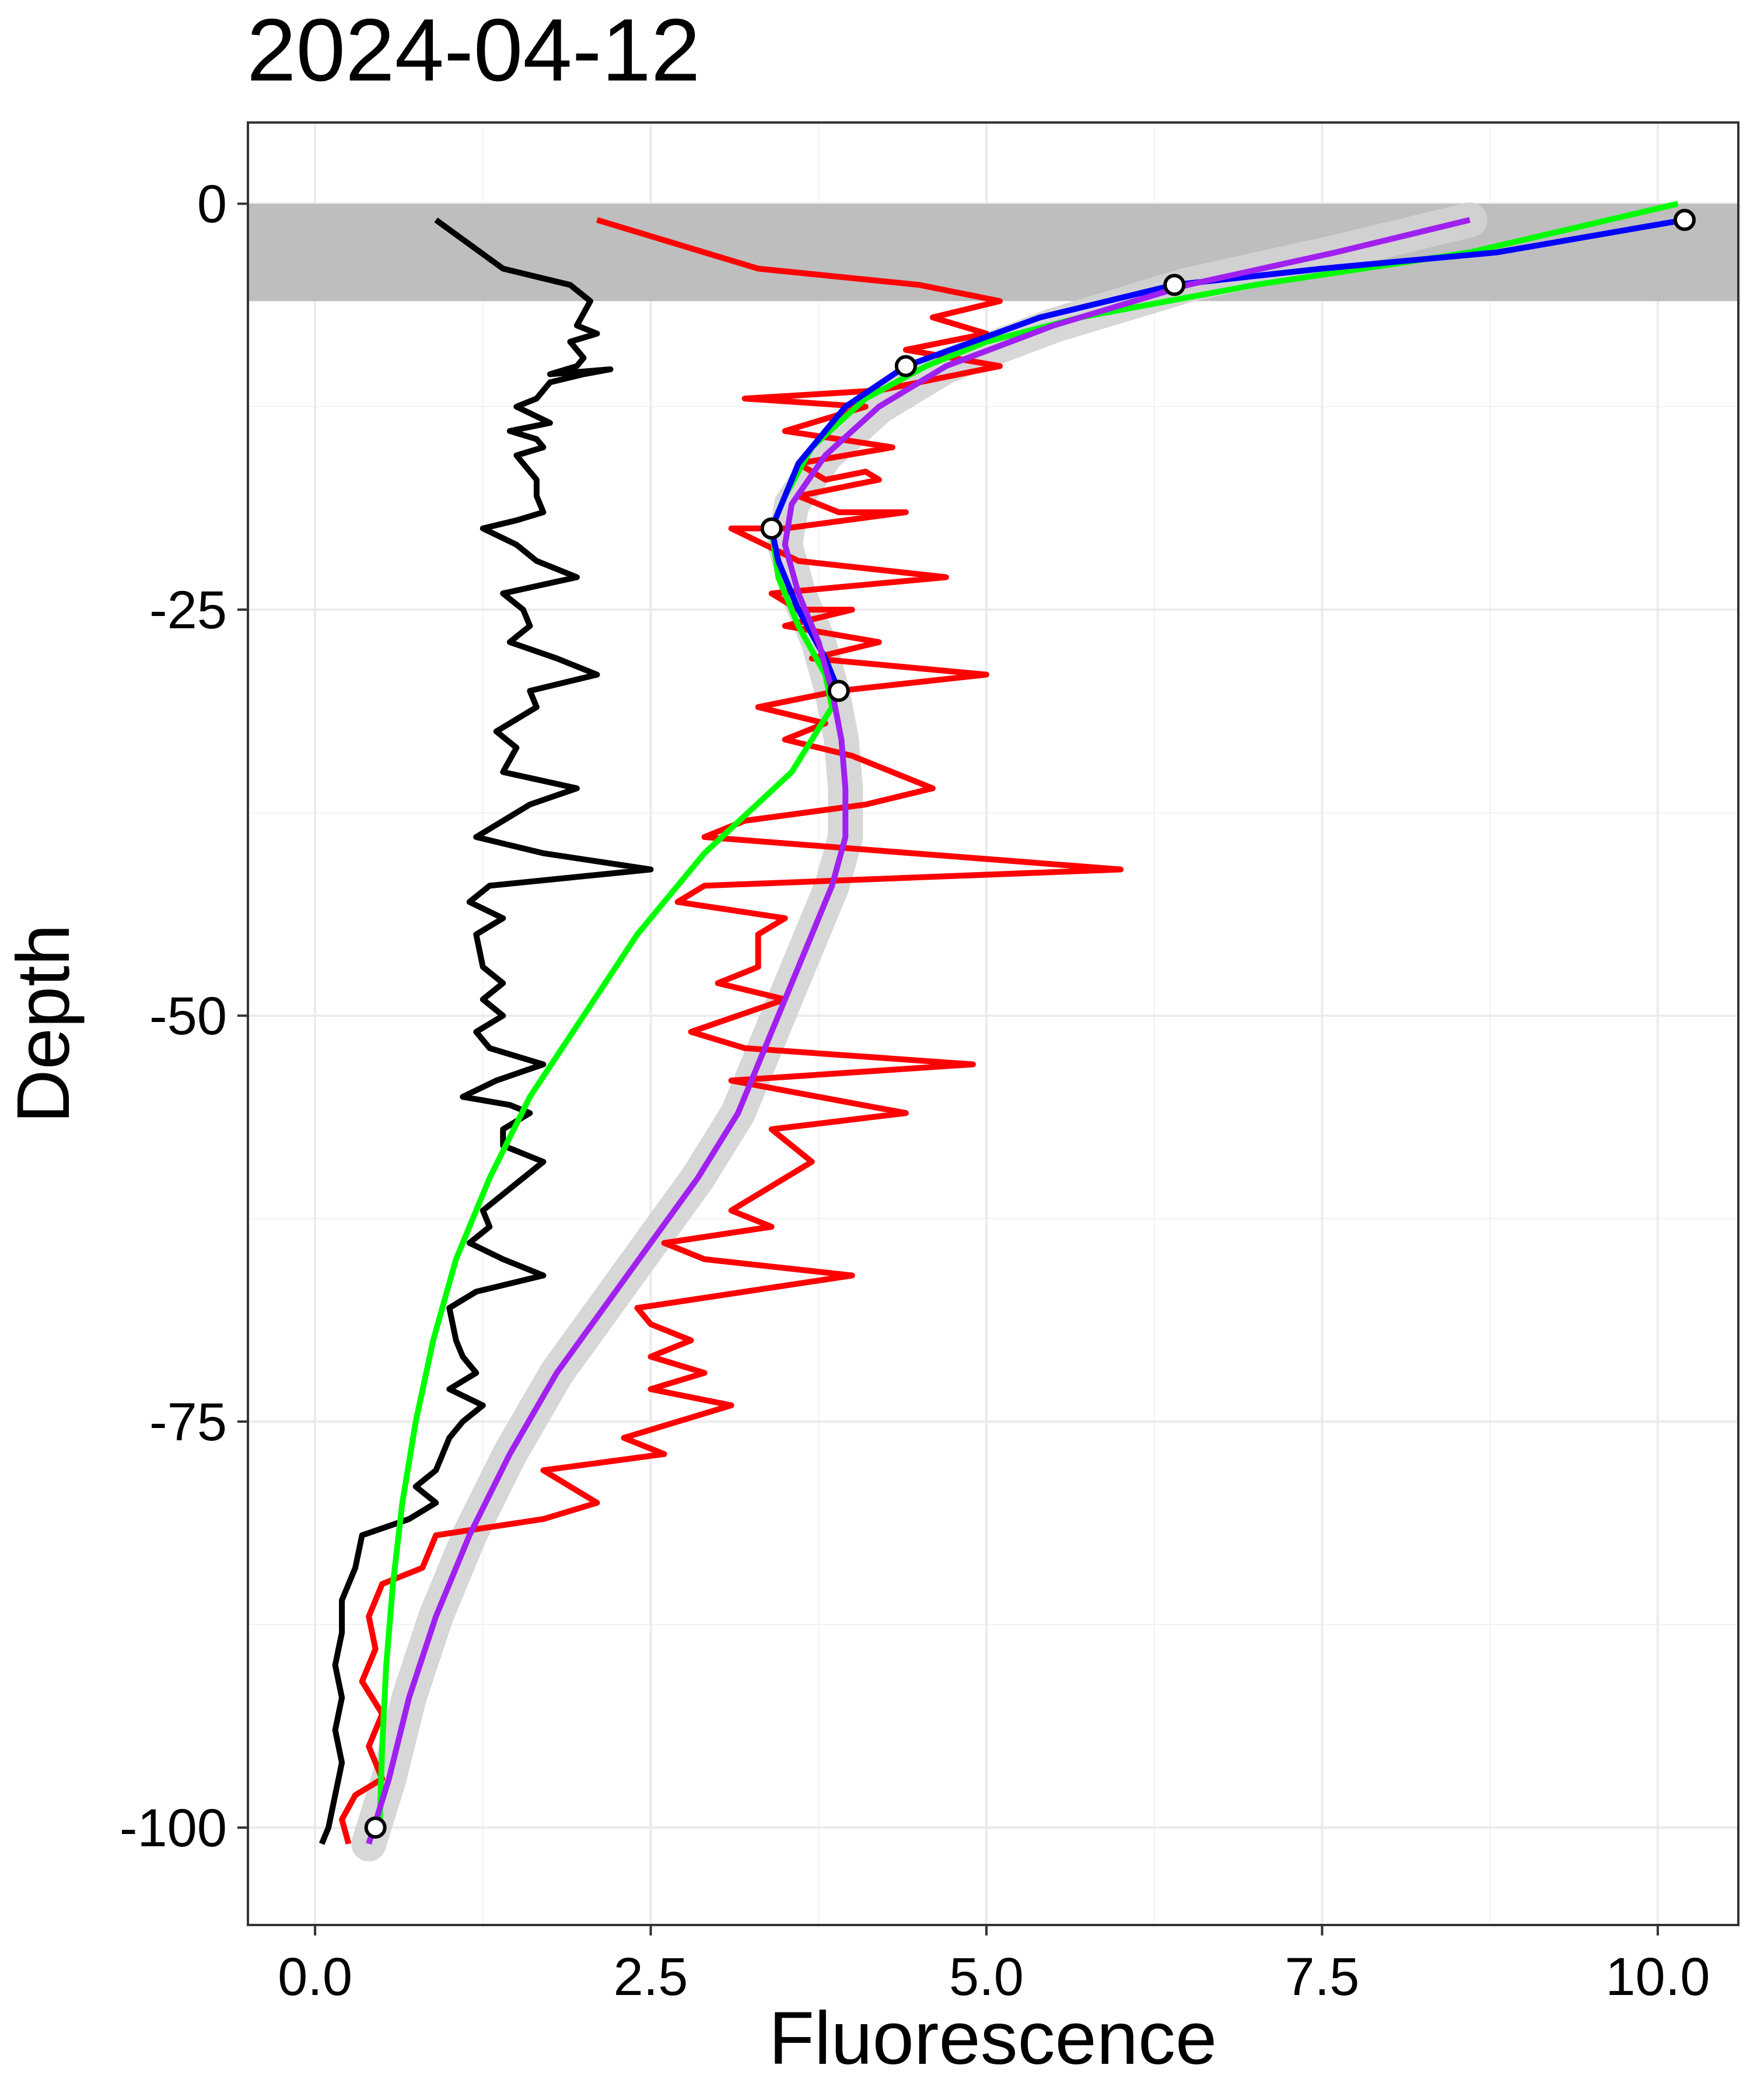 This screenshot has width=1750, height=2100. What do you see at coordinates (173, 1828) in the screenshot?
I see `y-tick-label: -100` at bounding box center [173, 1828].